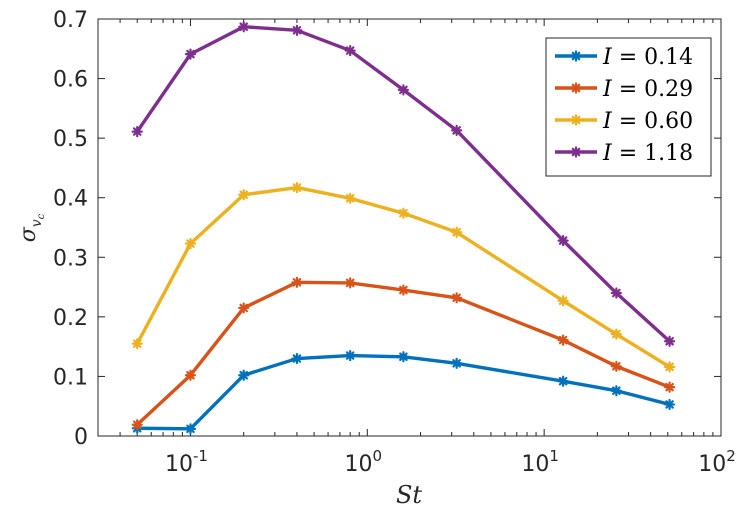 The height and width of the screenshot is (516, 747). Describe the element at coordinates (70, 20) in the screenshot. I see `y-tick-label: 0.7` at that location.